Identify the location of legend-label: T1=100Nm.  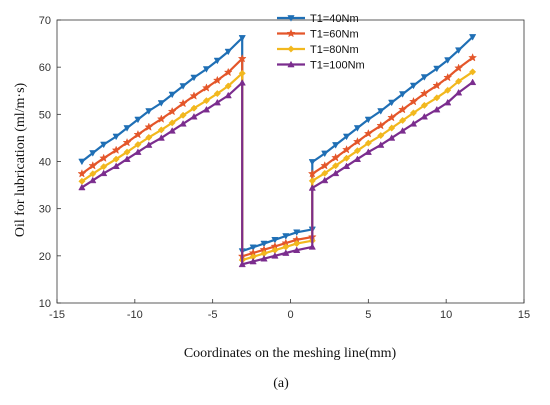
(337, 66).